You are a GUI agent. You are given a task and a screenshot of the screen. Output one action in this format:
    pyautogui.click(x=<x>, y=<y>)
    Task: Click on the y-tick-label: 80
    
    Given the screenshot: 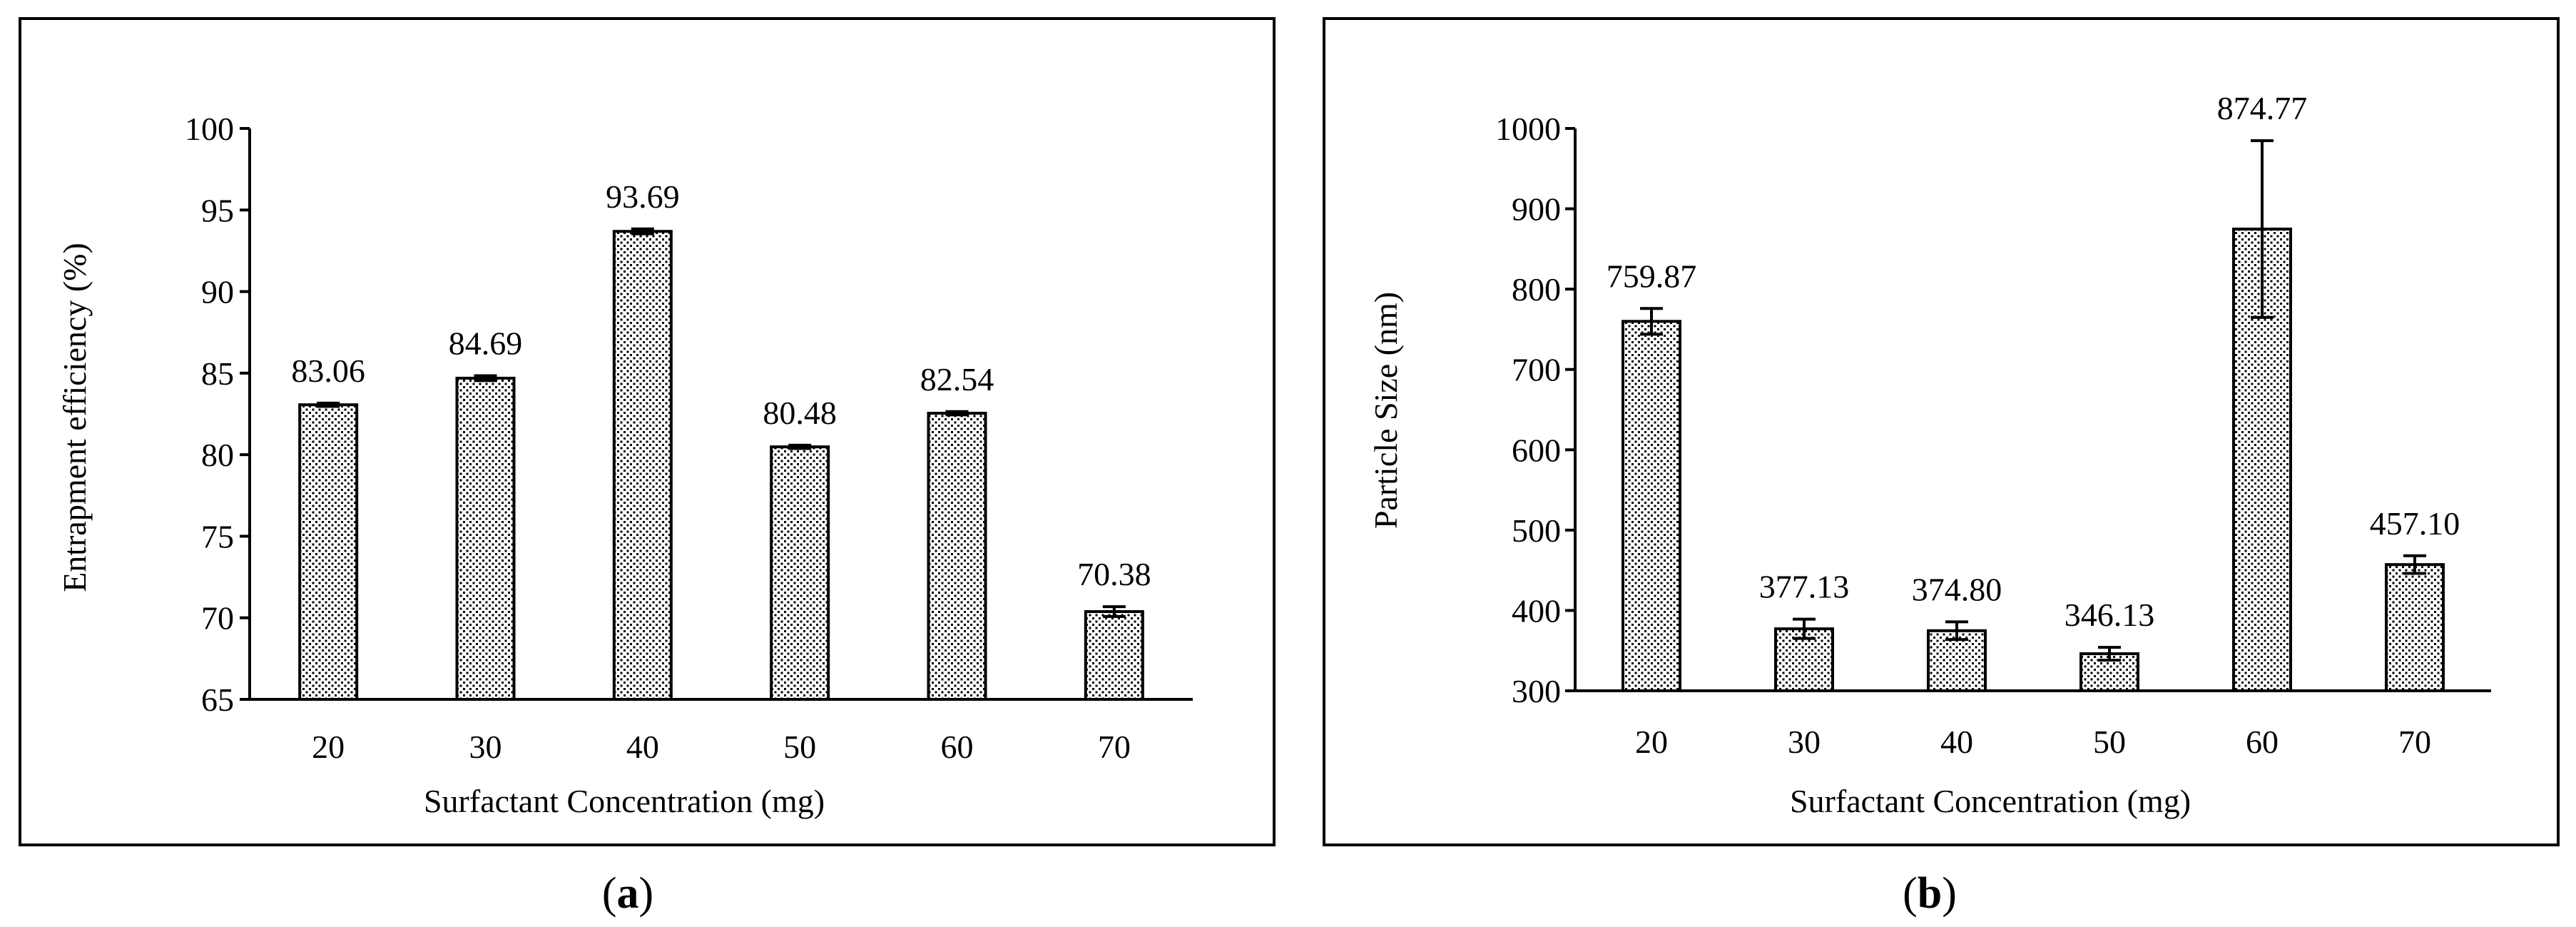 What is the action you would take?
    pyautogui.click(x=217, y=455)
    